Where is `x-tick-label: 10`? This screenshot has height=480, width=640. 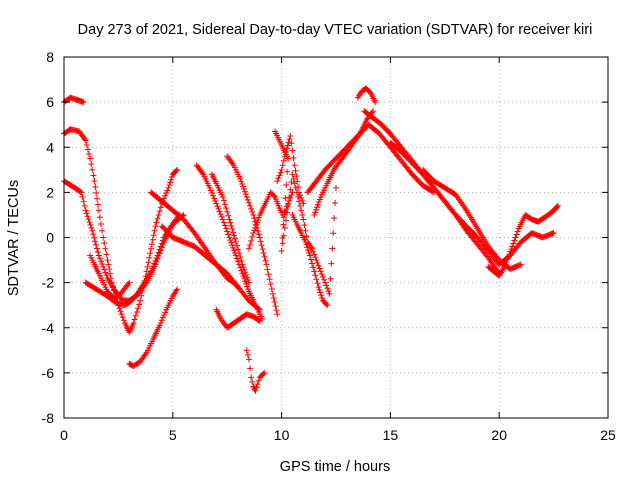
x-tick-label: 10 is located at coordinates (282, 435).